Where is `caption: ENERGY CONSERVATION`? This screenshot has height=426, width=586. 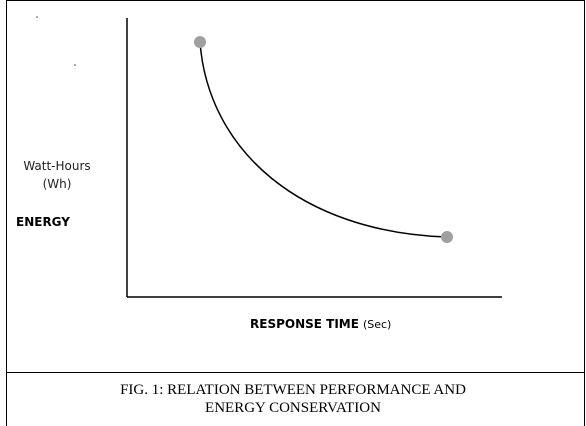
caption: ENERGY CONSERVATION is located at coordinates (293, 408).